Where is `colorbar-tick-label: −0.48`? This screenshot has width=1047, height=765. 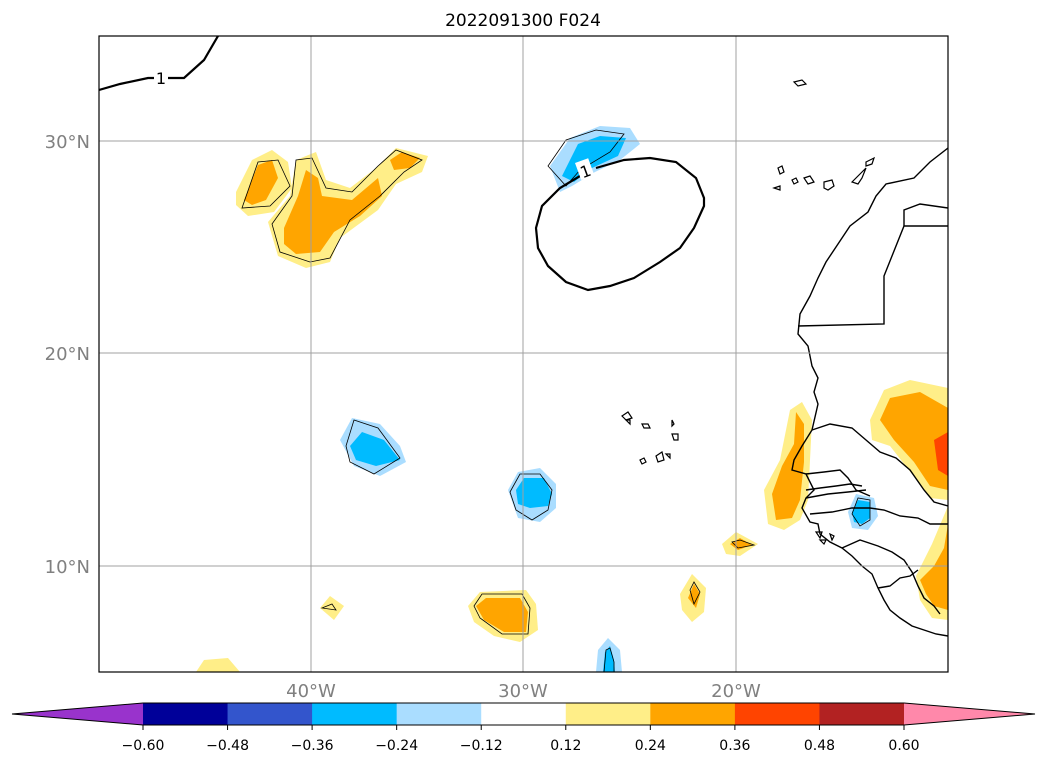 colorbar-tick-label: −0.48 is located at coordinates (227, 746).